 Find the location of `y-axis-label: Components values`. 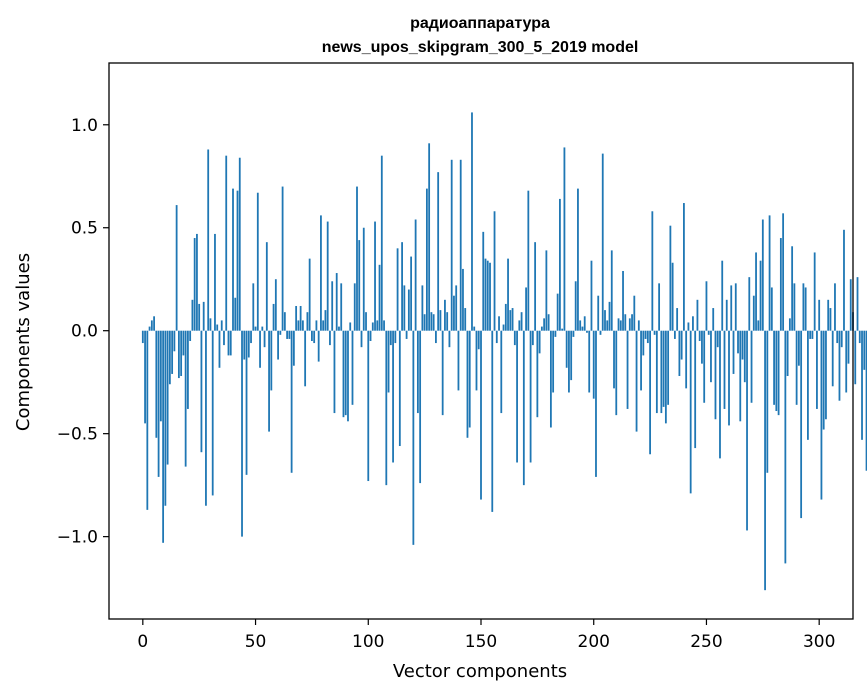

y-axis-label: Components values is located at coordinates (23, 342).